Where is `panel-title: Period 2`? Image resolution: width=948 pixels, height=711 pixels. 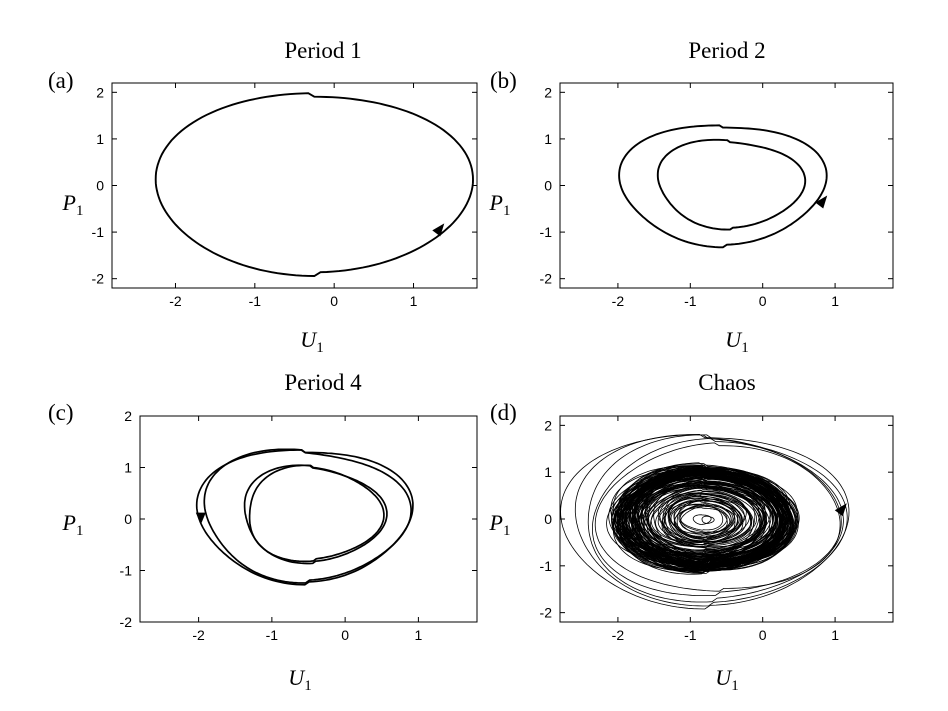 panel-title: Period 2 is located at coordinates (726, 50).